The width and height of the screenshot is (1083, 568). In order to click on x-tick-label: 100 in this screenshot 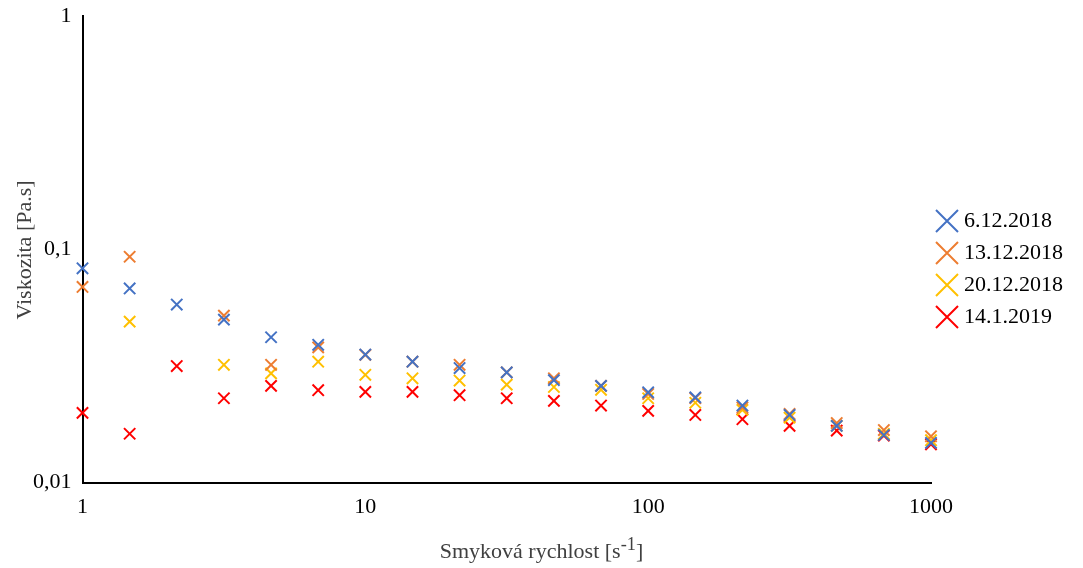, I will do `click(648, 505)`.